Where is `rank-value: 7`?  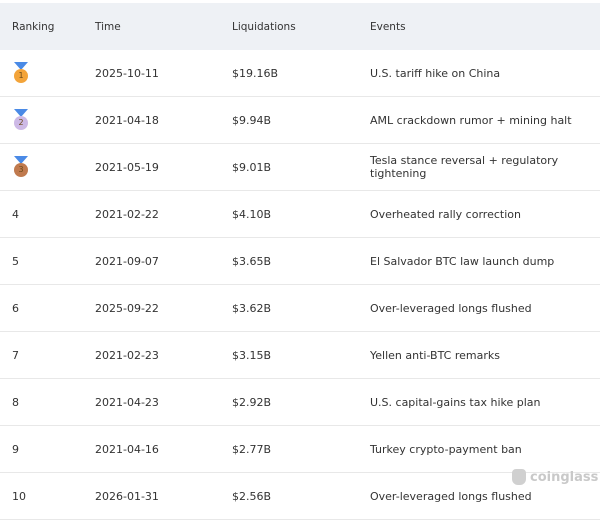
rank-value: 7 is located at coordinates (15, 355).